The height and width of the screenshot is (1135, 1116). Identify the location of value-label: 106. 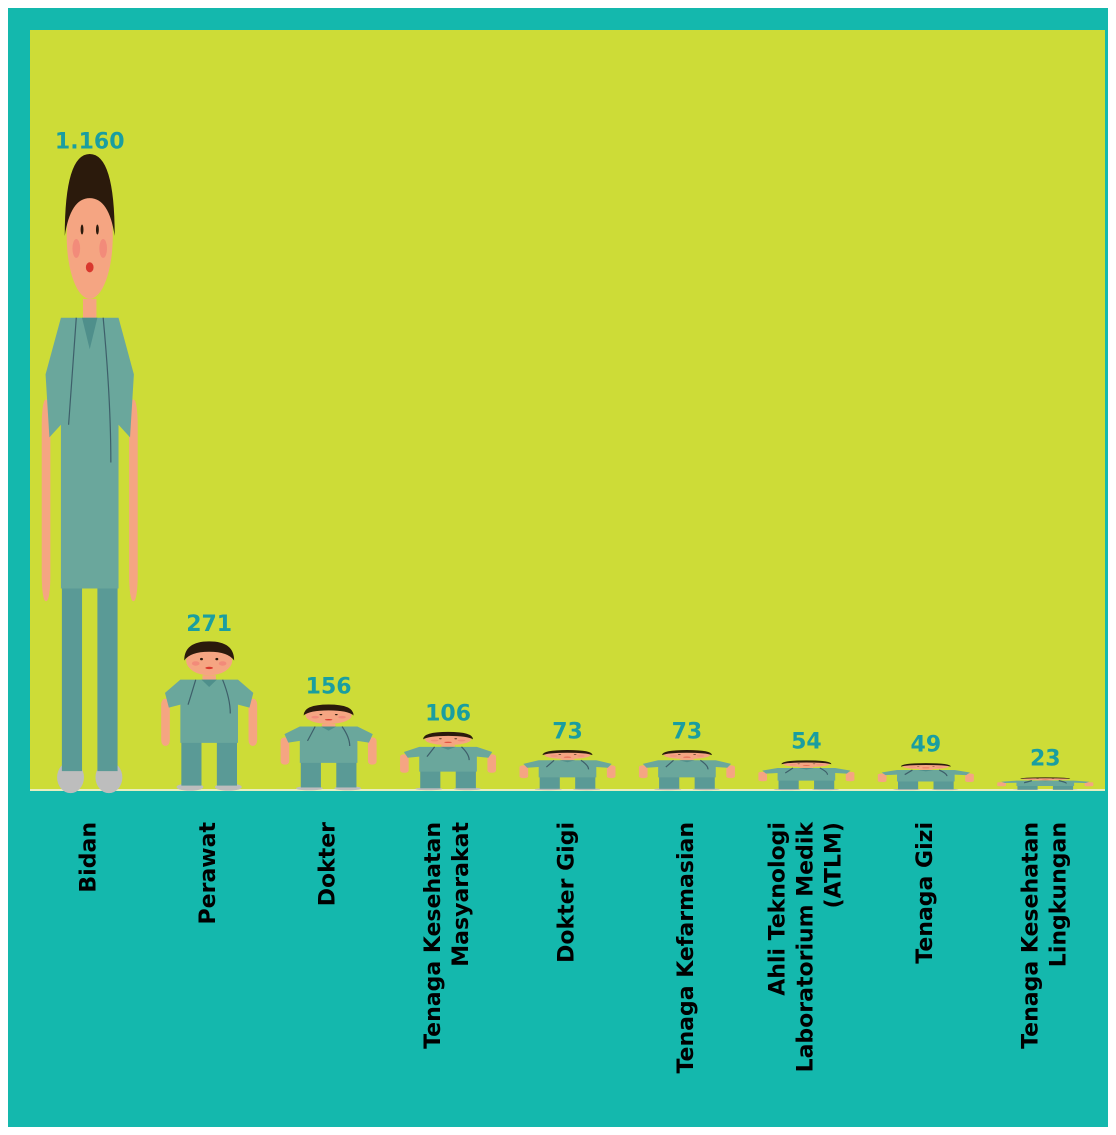
(448, 713).